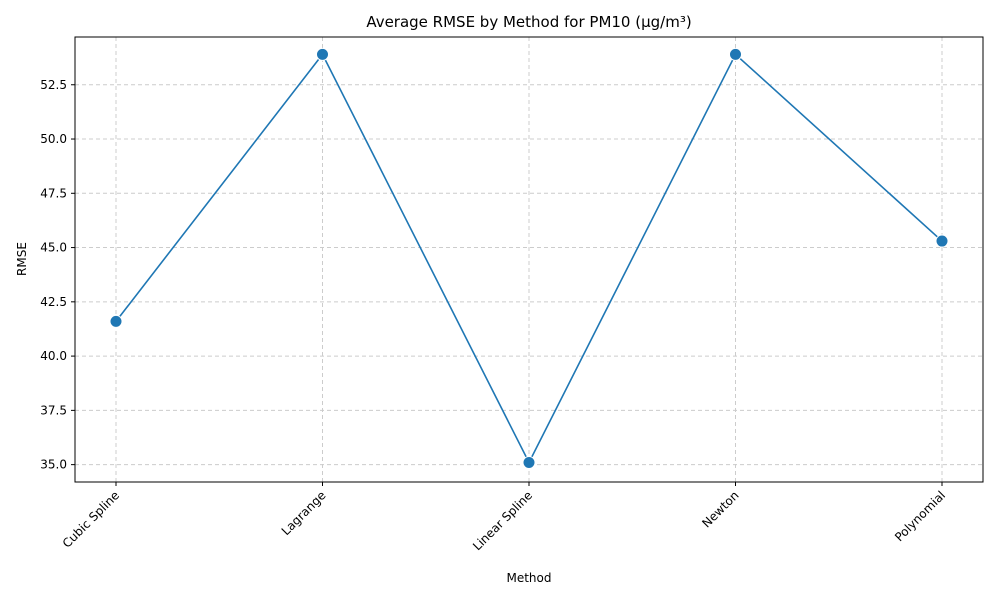 This screenshot has height=600, width=1000. I want to click on x-tick-label: Cubic Spline, so click(91, 519).